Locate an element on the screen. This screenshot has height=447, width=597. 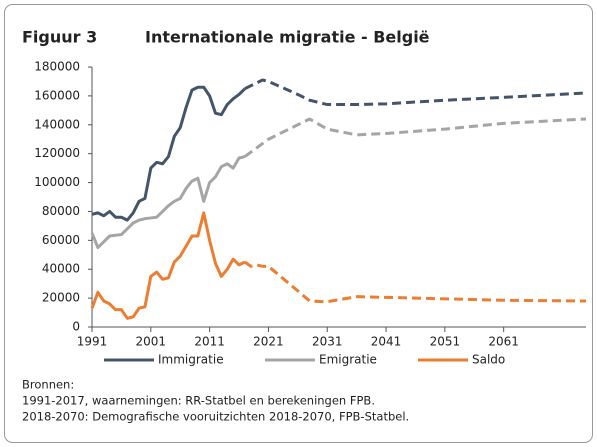
legend-label: Saldo is located at coordinates (488, 360).